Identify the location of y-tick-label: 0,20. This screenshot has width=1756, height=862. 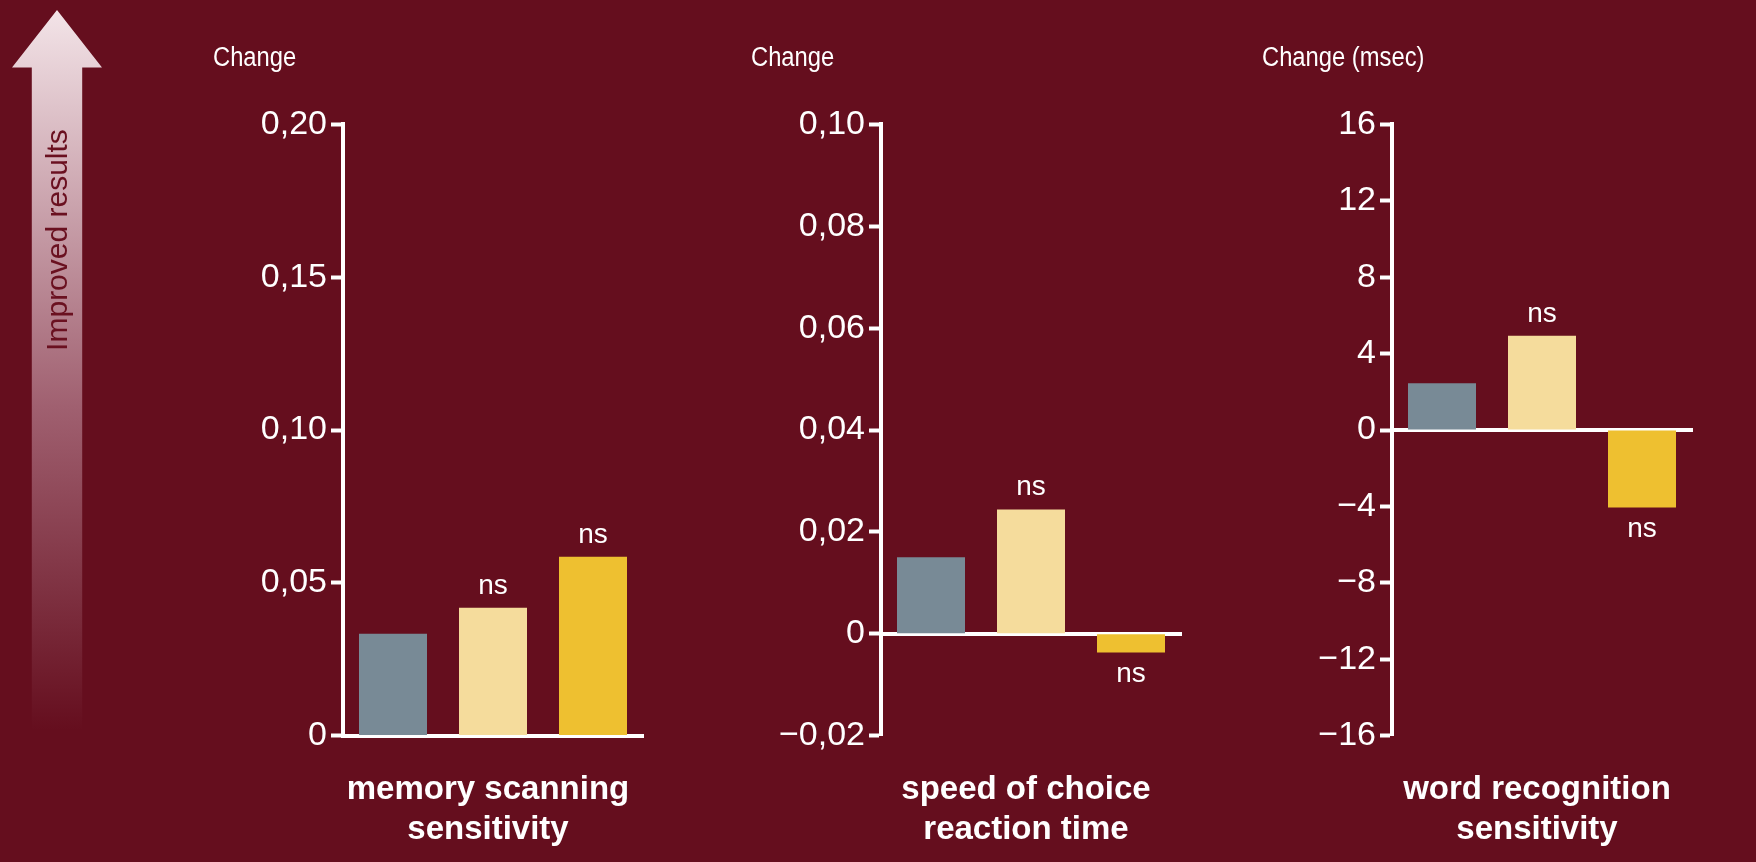
(293, 121).